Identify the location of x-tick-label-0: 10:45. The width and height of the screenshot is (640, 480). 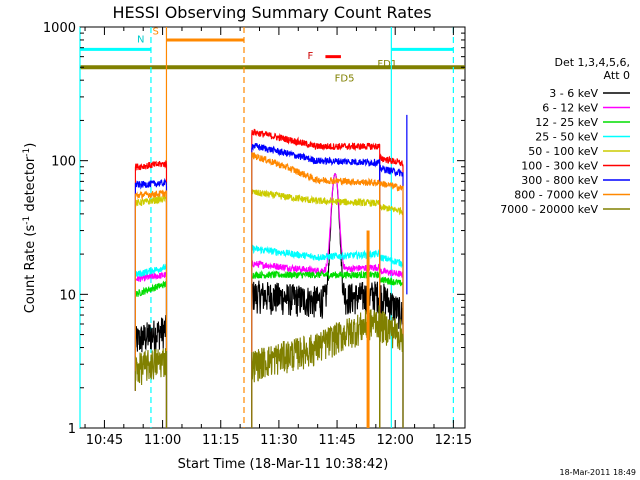
(104, 440).